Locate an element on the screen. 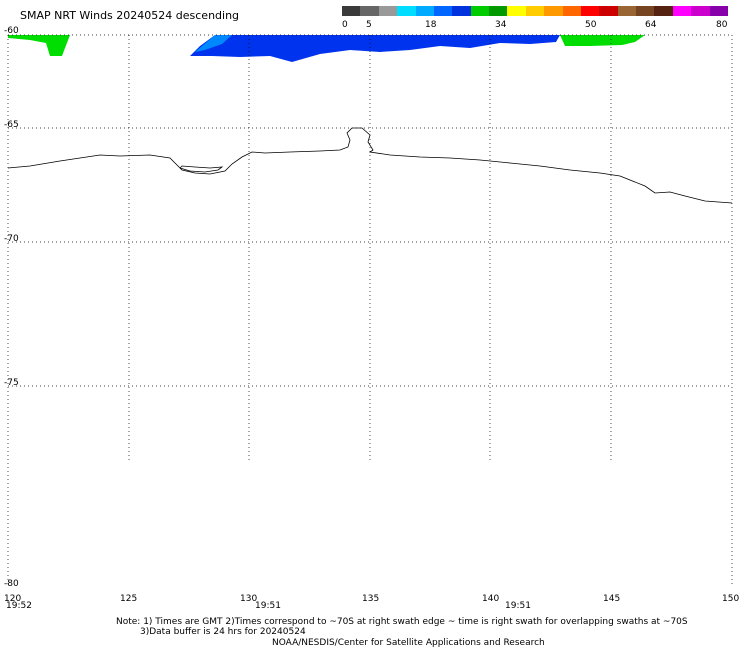 This screenshot has width=740, height=650. lat-label: -65 is located at coordinates (11, 125).